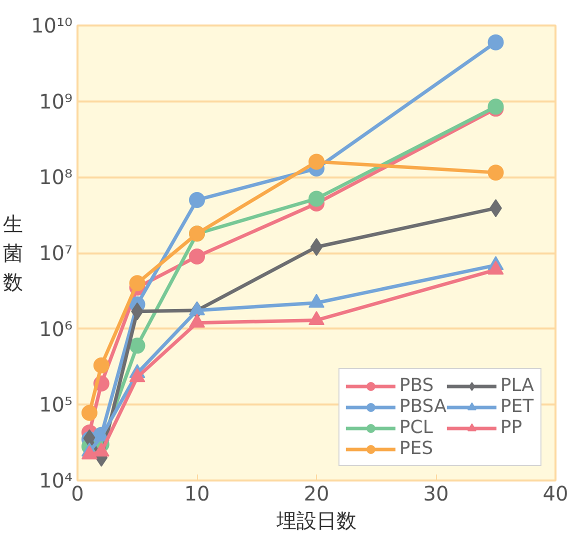  What do you see at coordinates (77, 494) in the screenshot?
I see `x-tick-label: 0` at bounding box center [77, 494].